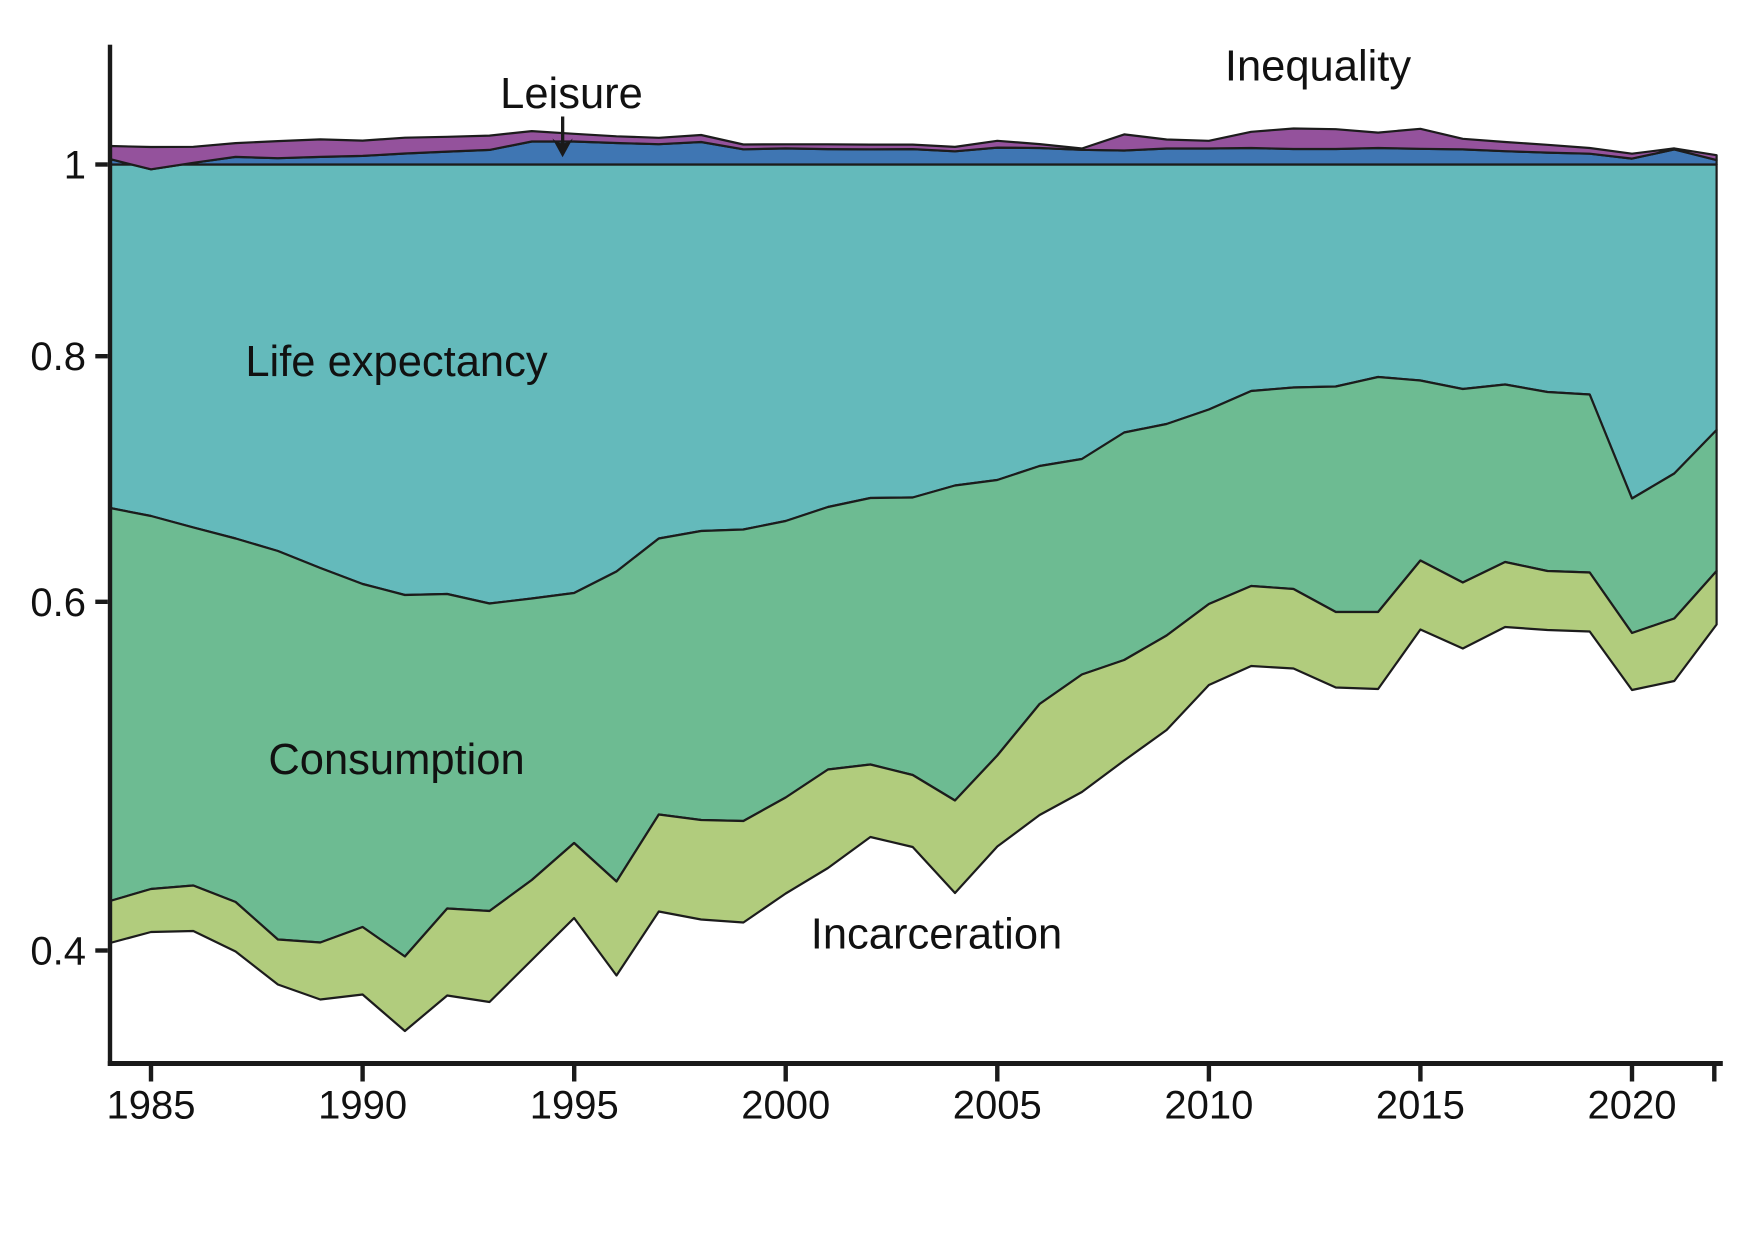 This screenshot has height=1233, width=1754. I want to click on svg-text: 2020, so click(1632, 1106).